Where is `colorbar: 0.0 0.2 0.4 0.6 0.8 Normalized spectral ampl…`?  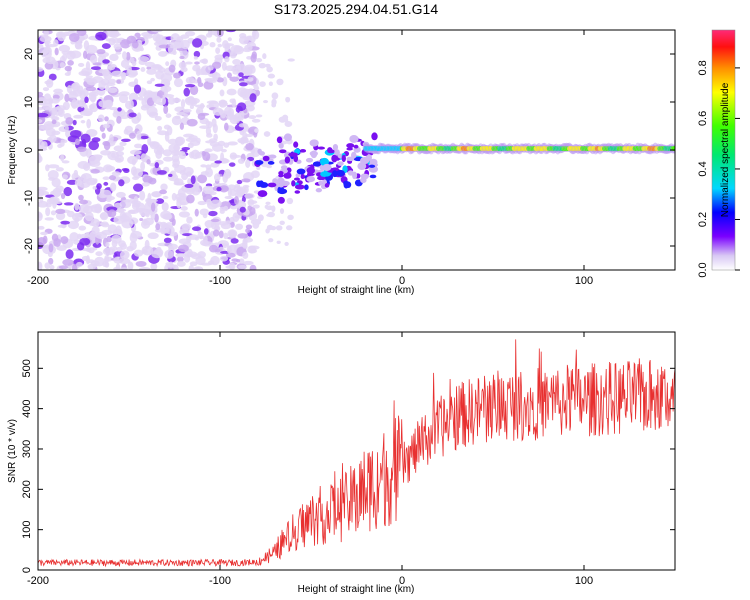
colorbar: 0.0 0.2 0.4 0.6 0.8 Normalized spectral ampl… is located at coordinates (718, 153).